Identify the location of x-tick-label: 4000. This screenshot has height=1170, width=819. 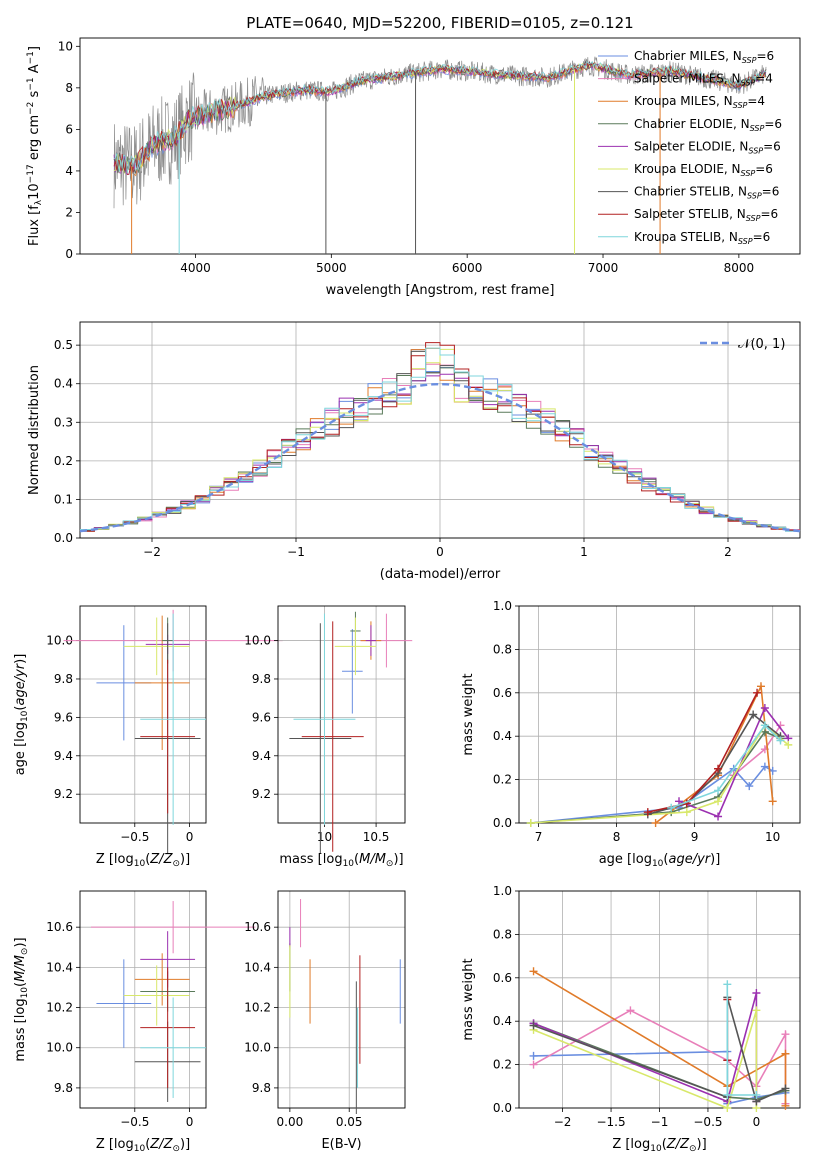
(195, 268).